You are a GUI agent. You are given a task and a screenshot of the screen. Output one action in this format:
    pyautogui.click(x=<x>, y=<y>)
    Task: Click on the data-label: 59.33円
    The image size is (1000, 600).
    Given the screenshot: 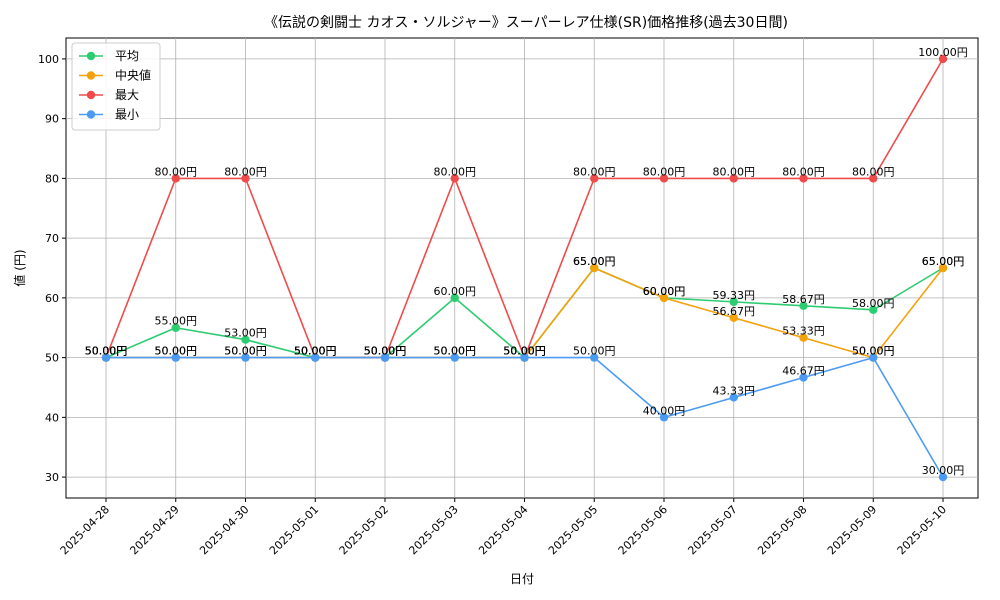 What is the action you would take?
    pyautogui.click(x=734, y=295)
    